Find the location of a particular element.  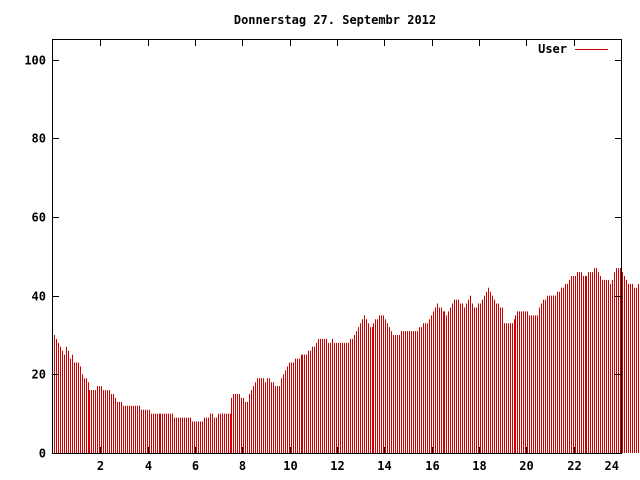

x-tick-label: 4 is located at coordinates (148, 466).